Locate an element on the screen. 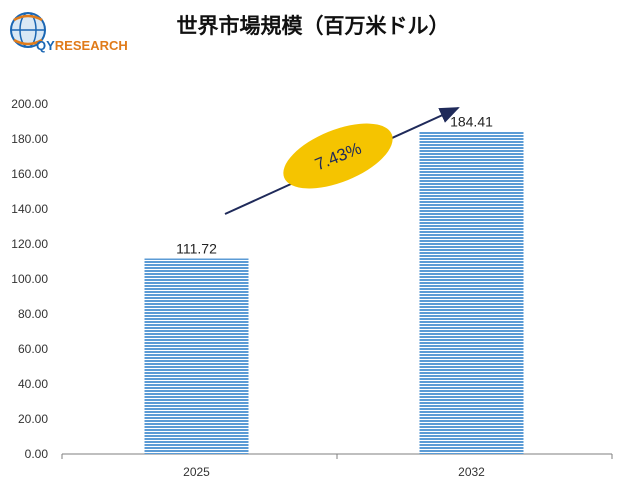 This screenshot has height=496, width=624. y-tick-label: 180.00 is located at coordinates (29, 139).